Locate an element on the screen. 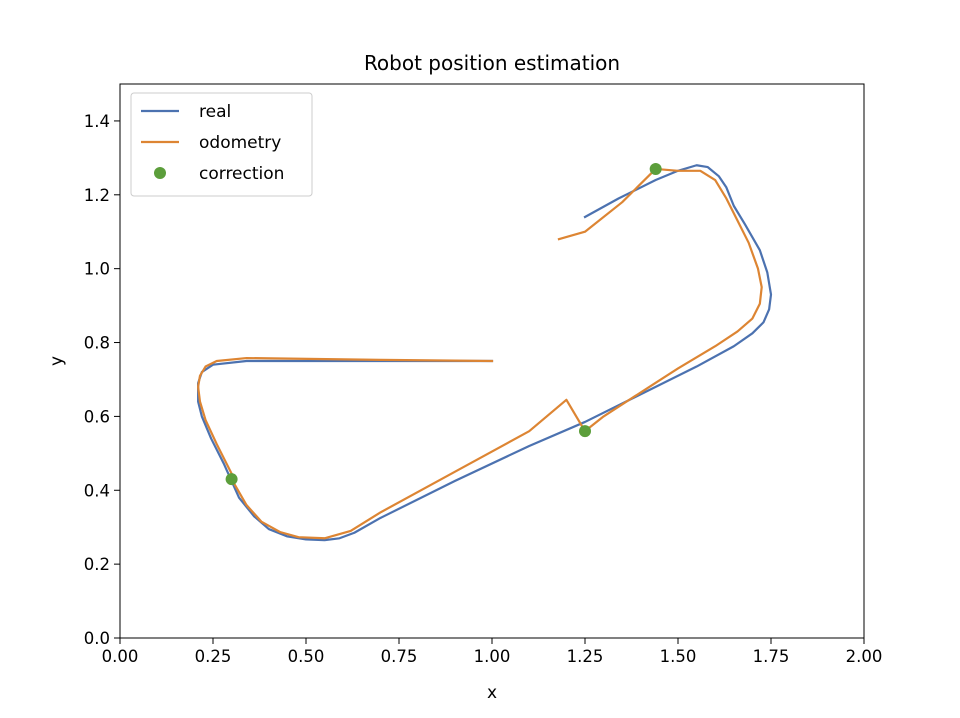  x-tick-label: 0.75 is located at coordinates (399, 656).